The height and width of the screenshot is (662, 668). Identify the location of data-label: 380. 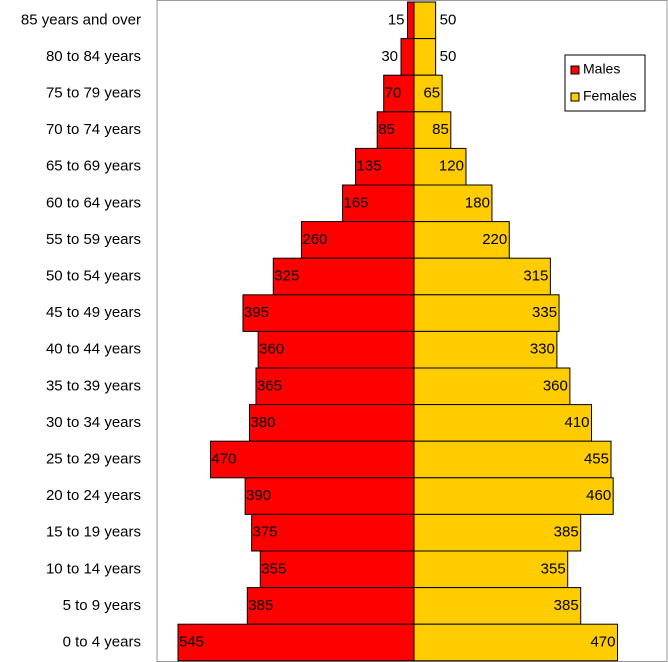
(262, 422).